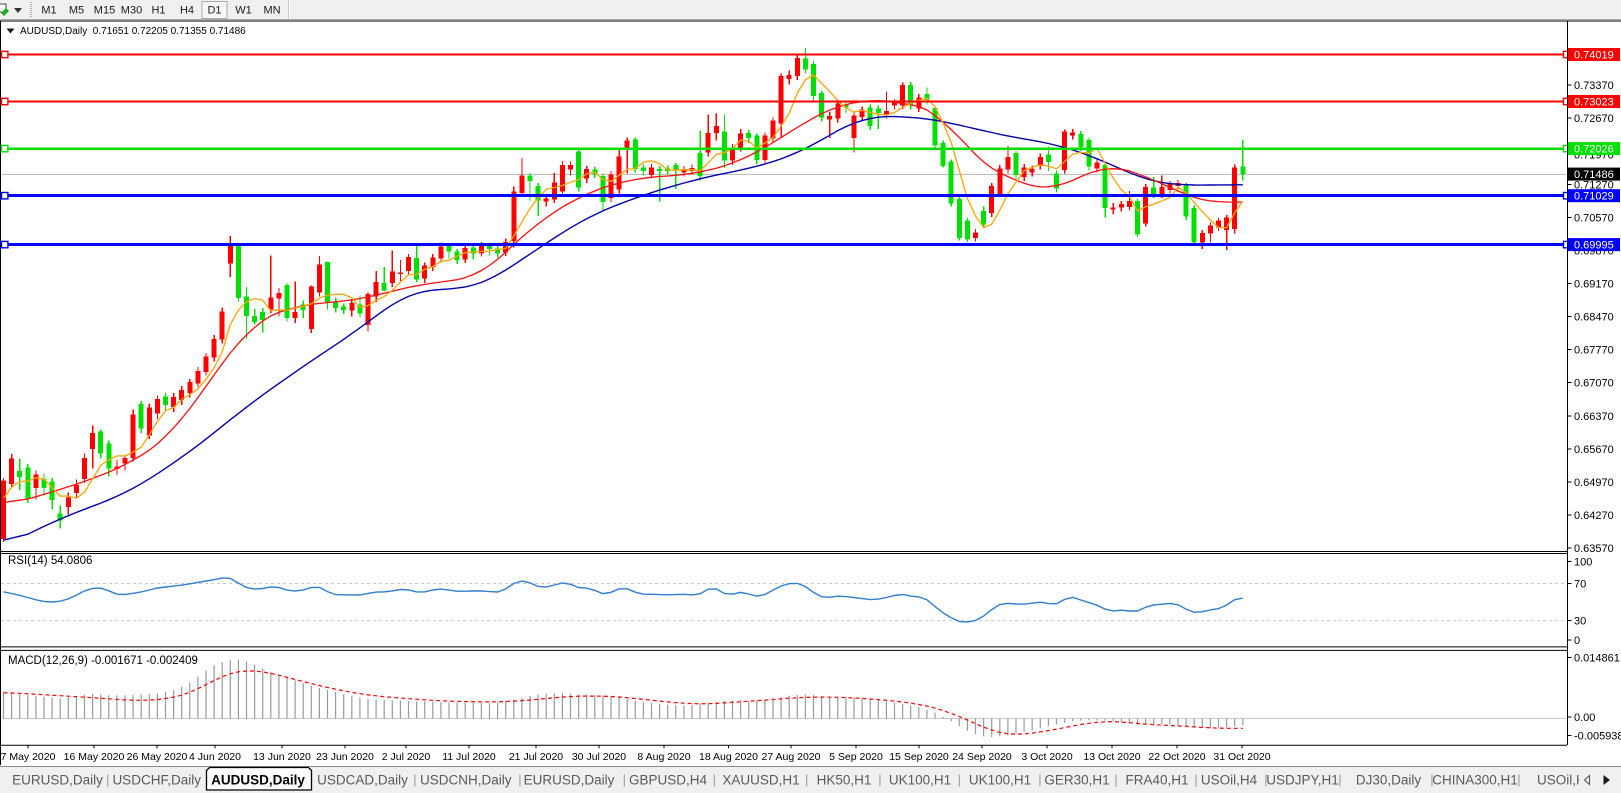  What do you see at coordinates (982, 757) in the screenshot?
I see `svg-text: 24 Sep 2020` at bounding box center [982, 757].